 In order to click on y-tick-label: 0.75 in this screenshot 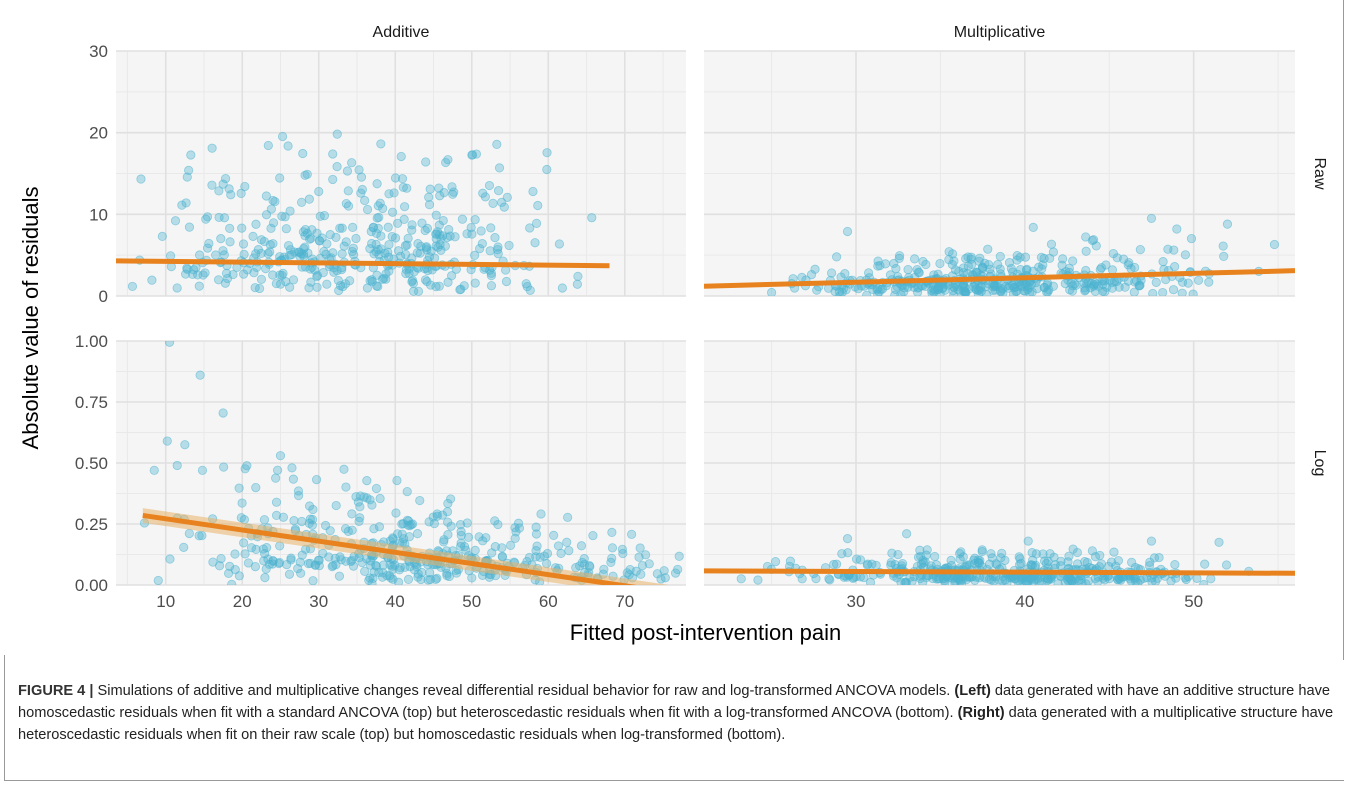, I will do `click(91, 402)`.